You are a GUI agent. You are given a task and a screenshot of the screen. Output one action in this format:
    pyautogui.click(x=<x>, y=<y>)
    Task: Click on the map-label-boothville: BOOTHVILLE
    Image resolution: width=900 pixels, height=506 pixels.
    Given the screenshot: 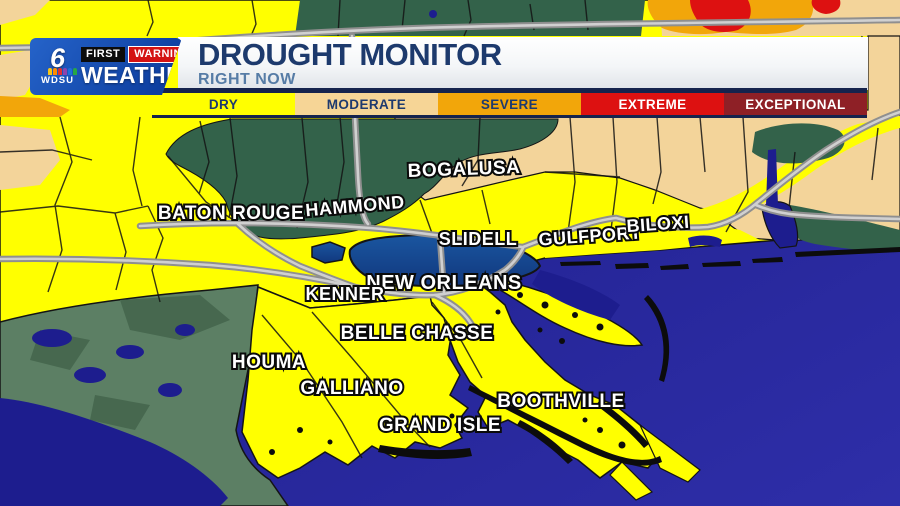 What is the action you would take?
    pyautogui.click(x=560, y=401)
    